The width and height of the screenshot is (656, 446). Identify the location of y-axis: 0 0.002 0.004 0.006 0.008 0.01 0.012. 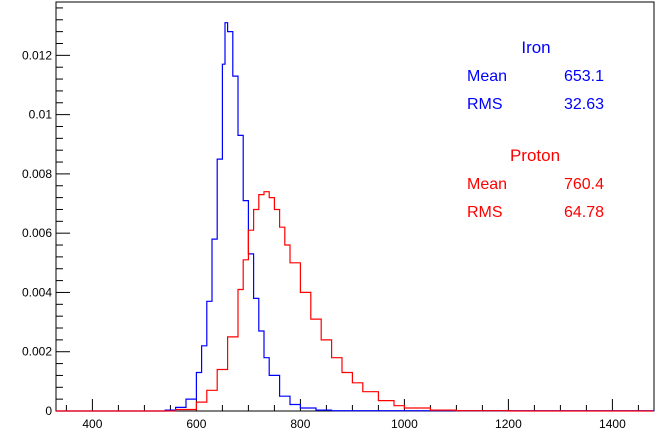
(46, 212).